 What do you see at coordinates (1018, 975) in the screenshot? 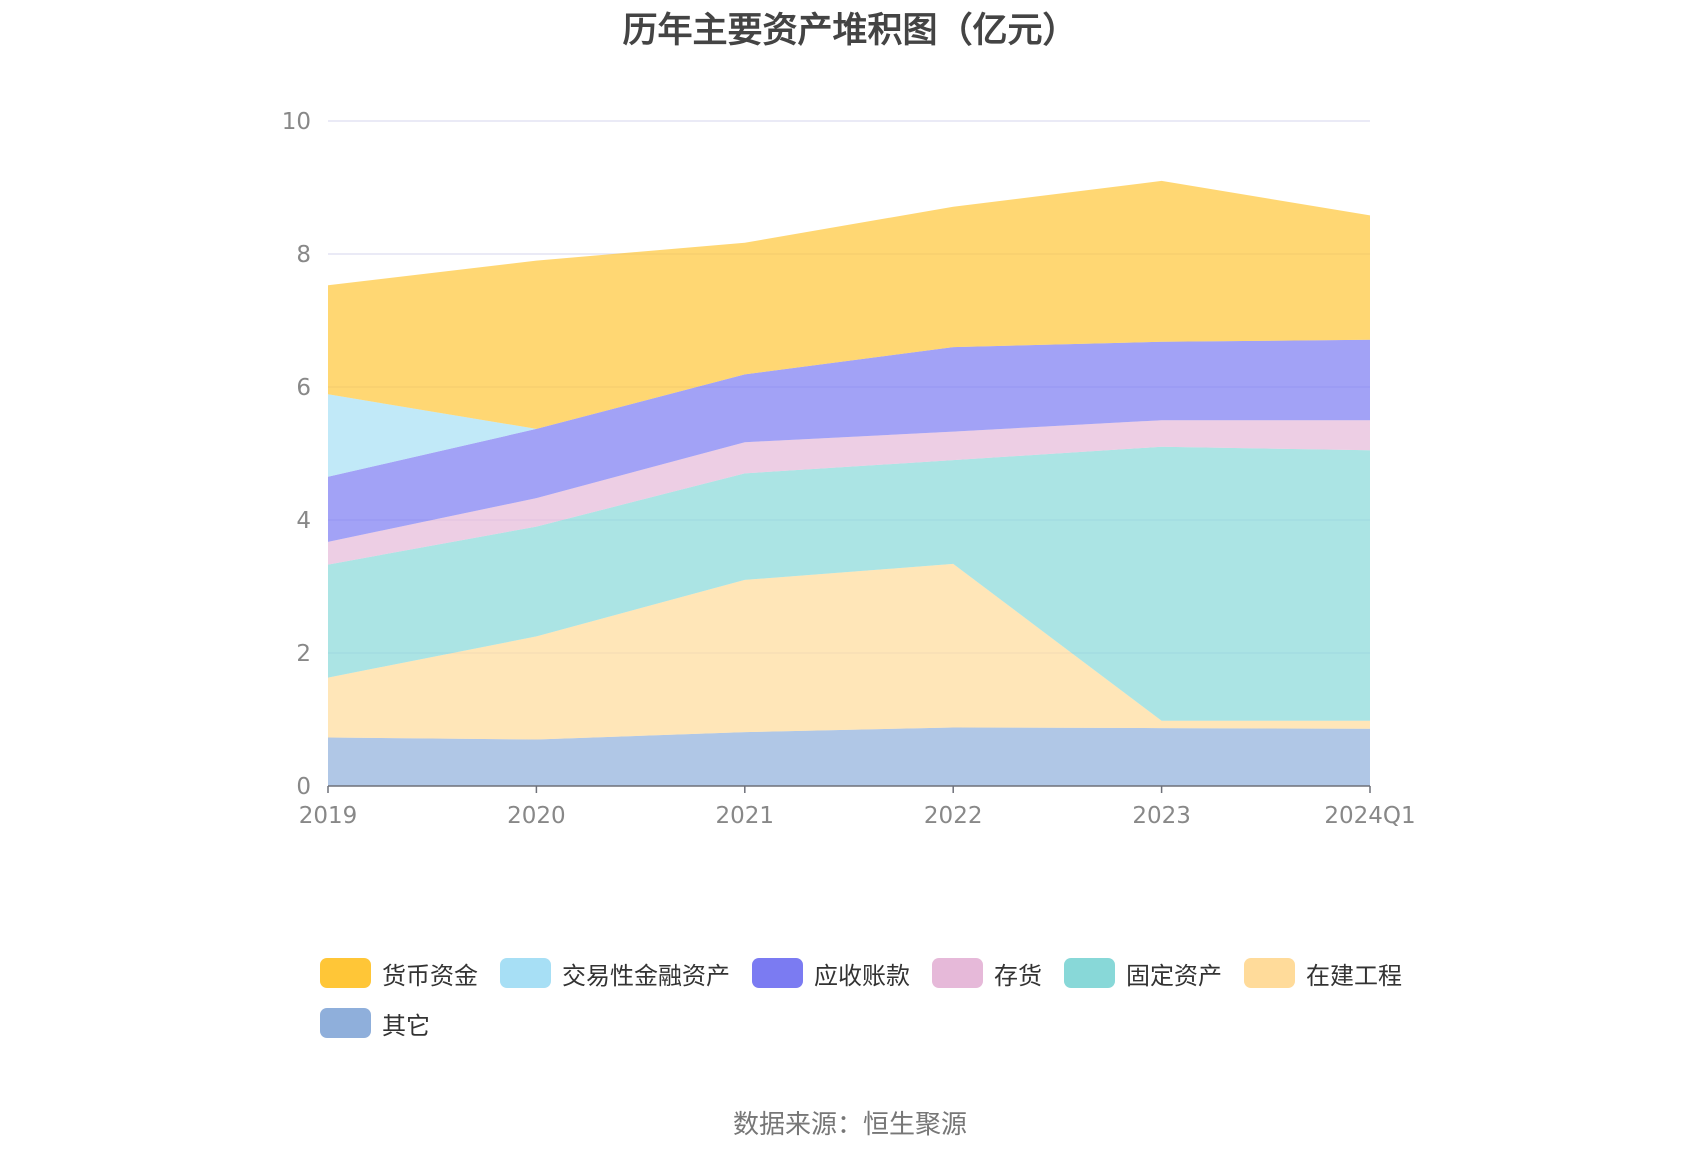
I see `legend-label: 存货` at bounding box center [1018, 975].